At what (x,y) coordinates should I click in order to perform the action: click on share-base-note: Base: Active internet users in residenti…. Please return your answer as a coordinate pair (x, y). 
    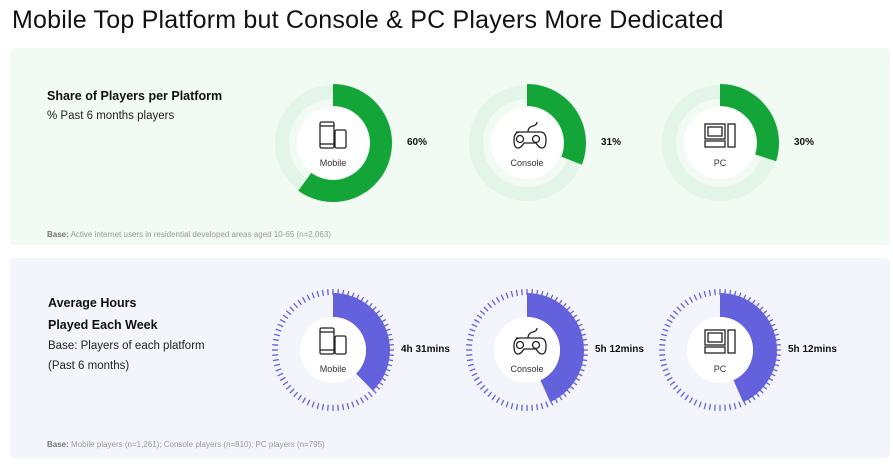
    Looking at the image, I should click on (189, 234).